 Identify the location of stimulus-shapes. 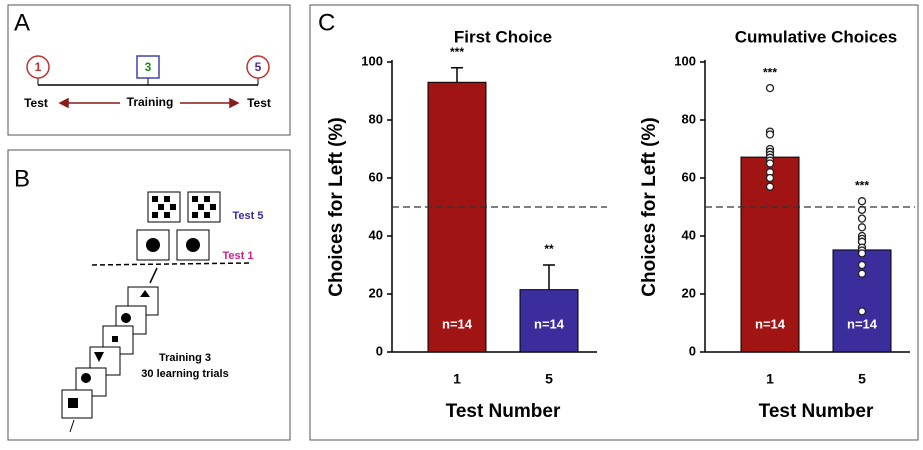
(142, 302).